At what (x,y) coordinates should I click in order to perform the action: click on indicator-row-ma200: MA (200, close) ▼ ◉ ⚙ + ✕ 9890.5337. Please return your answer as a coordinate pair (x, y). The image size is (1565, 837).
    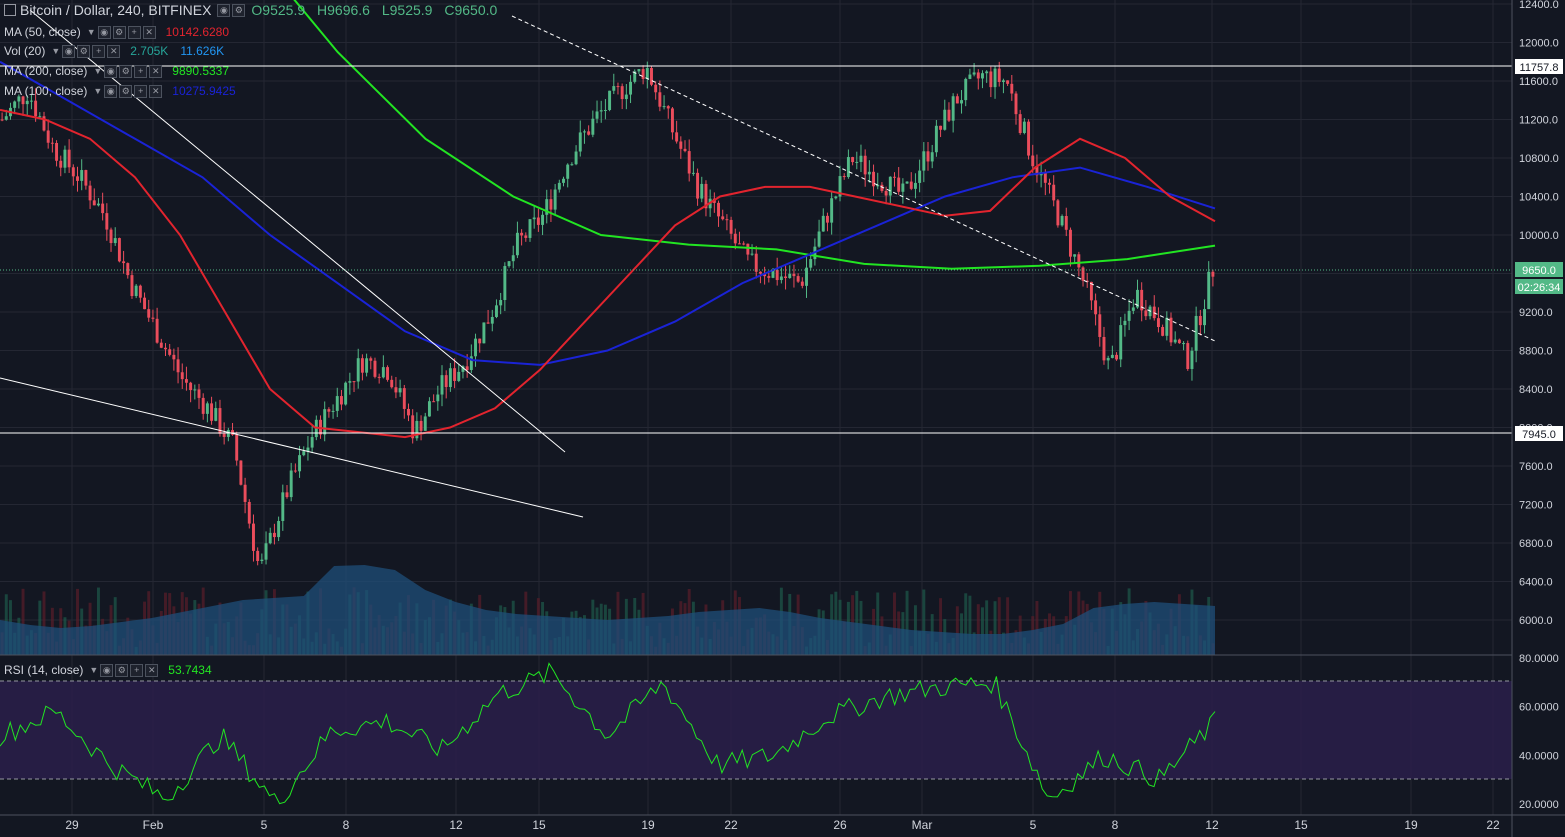
    Looking at the image, I should click on (116, 71).